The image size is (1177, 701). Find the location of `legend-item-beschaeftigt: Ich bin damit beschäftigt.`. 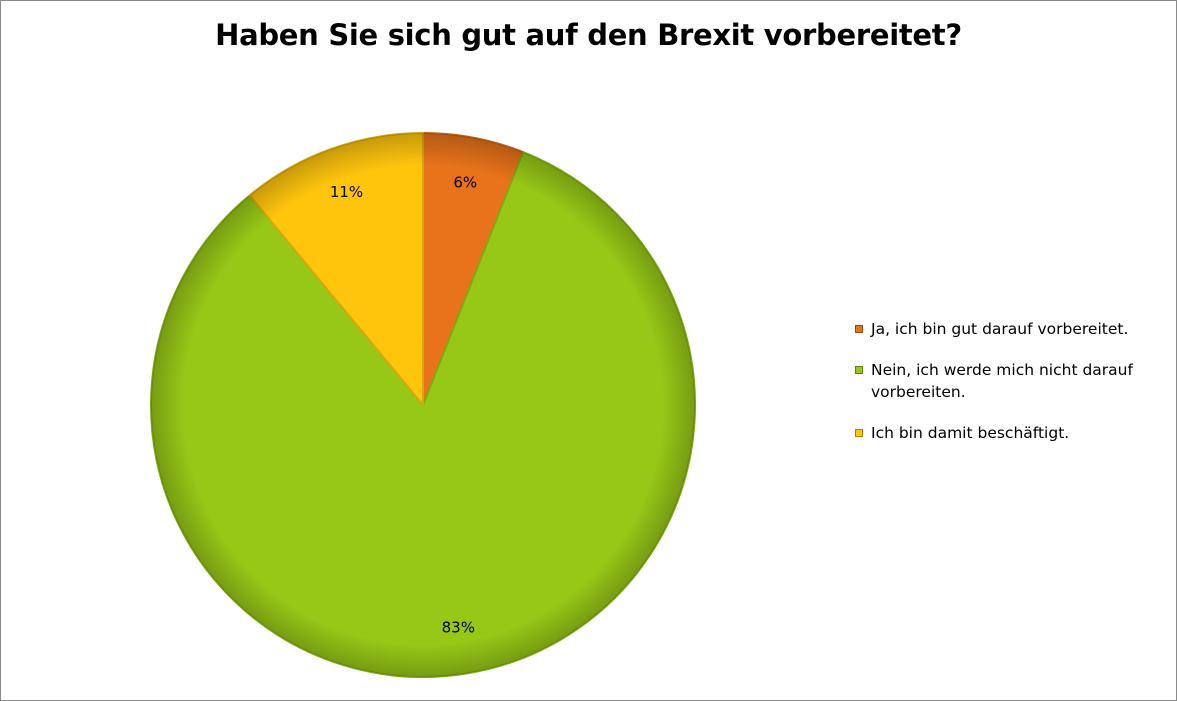

legend-item-beschaeftigt: Ich bin damit beschäftigt. is located at coordinates (1008, 433).